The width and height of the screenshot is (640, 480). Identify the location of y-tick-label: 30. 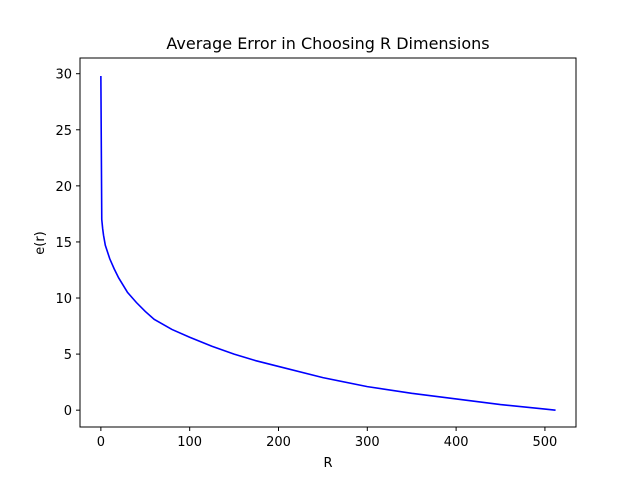
(63, 75).